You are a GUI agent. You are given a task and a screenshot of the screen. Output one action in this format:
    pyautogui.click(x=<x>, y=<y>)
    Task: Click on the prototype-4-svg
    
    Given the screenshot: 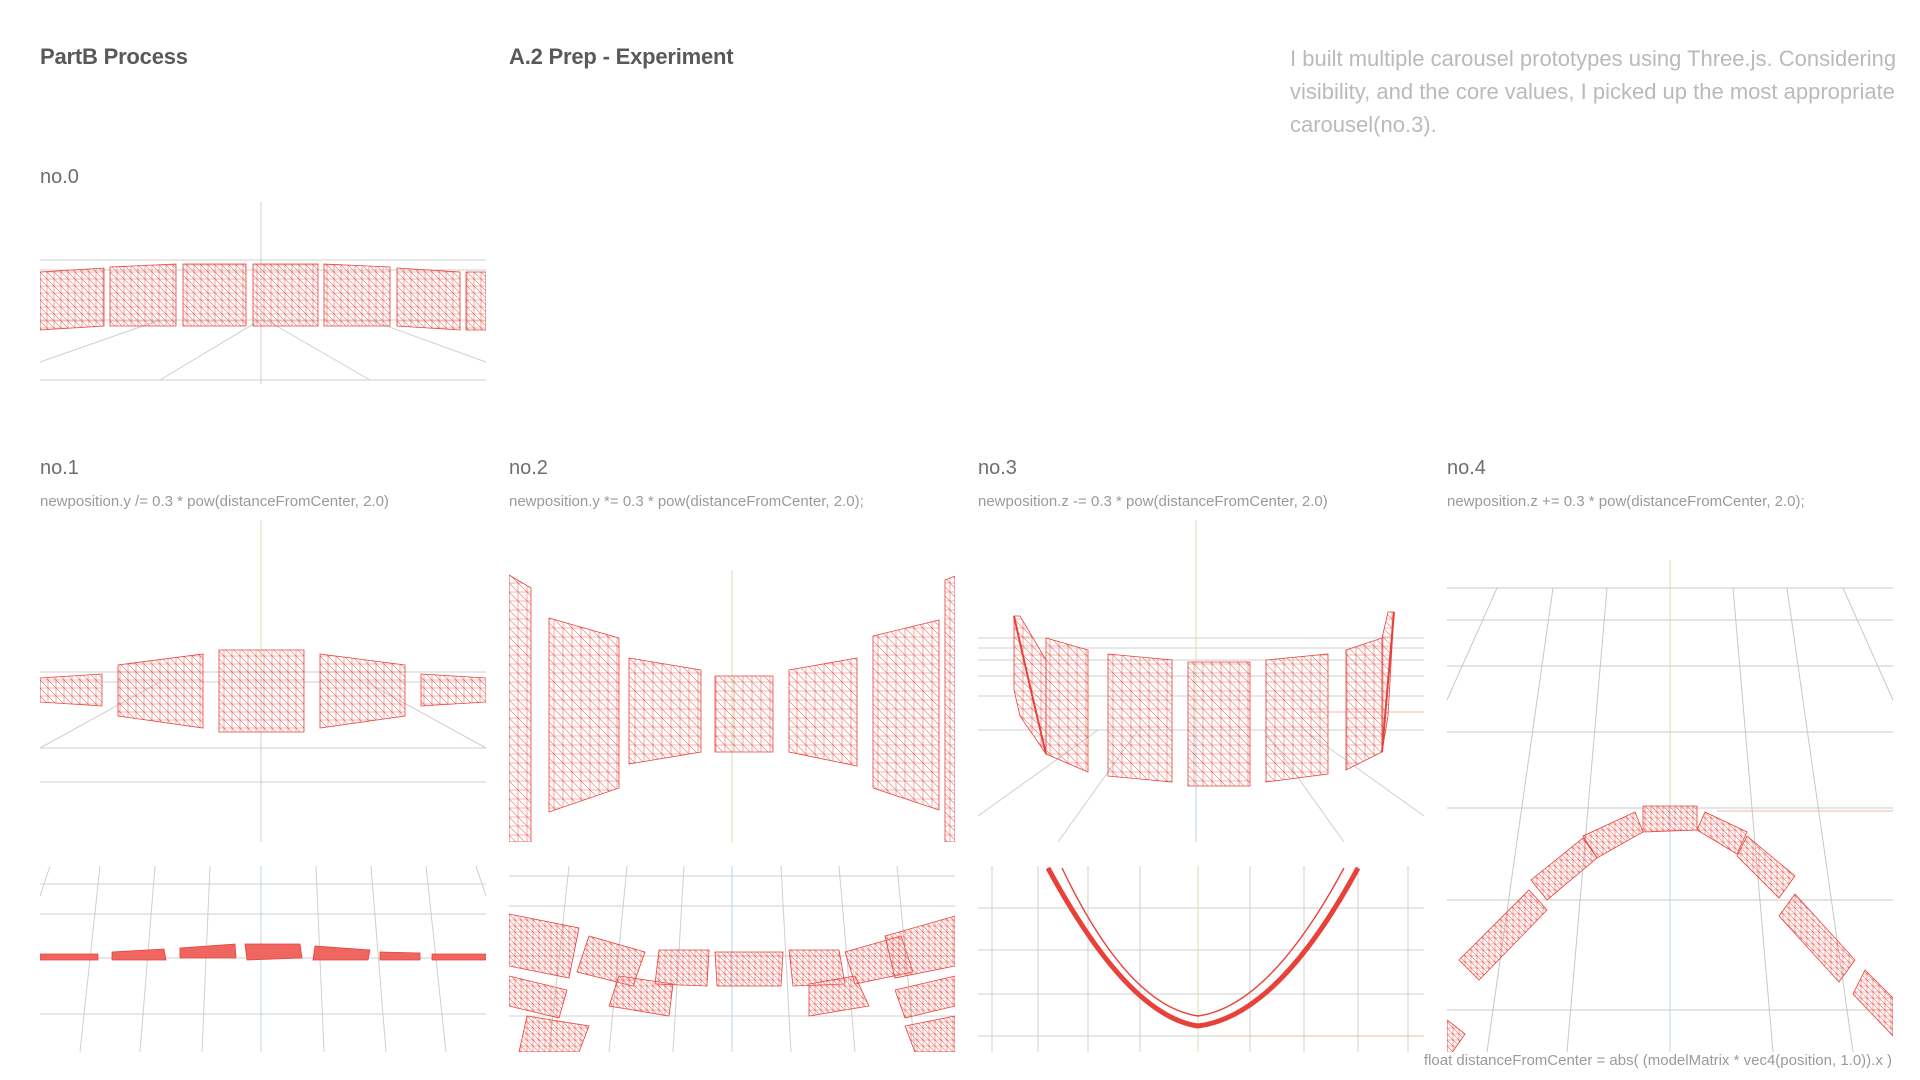 What is the action you would take?
    pyautogui.click(x=1670, y=806)
    